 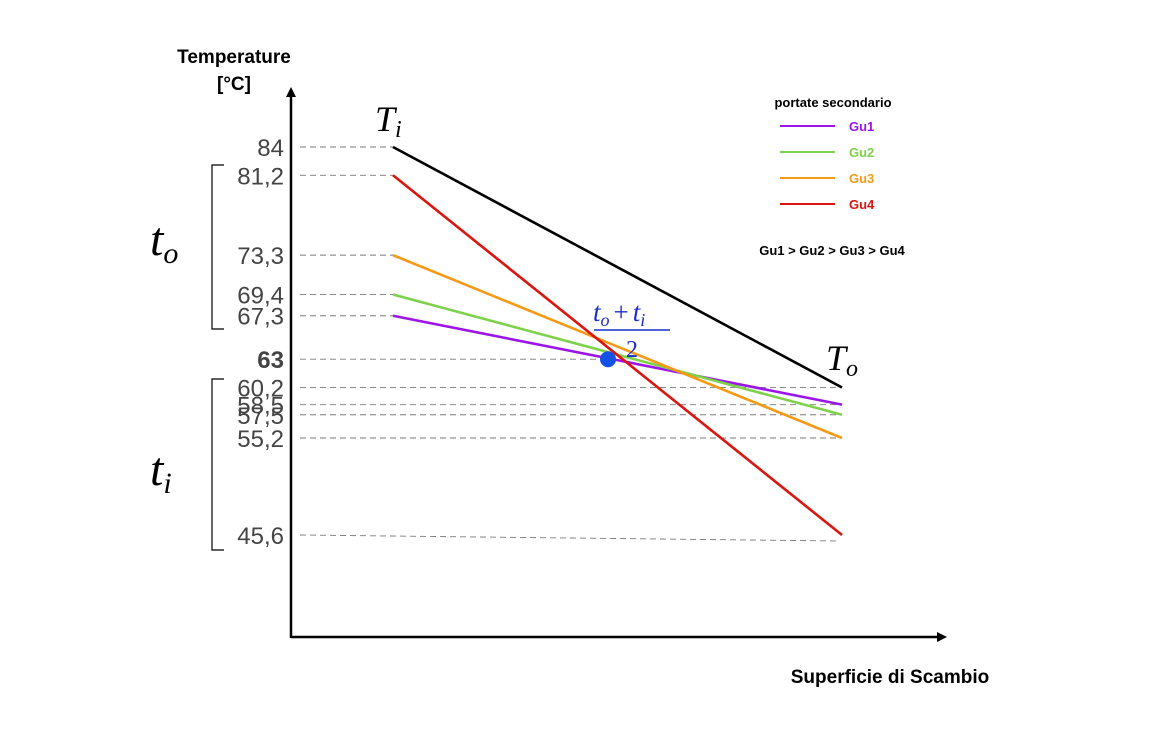 What do you see at coordinates (862, 204) in the screenshot?
I see `legend-label-Gu4: Gu4` at bounding box center [862, 204].